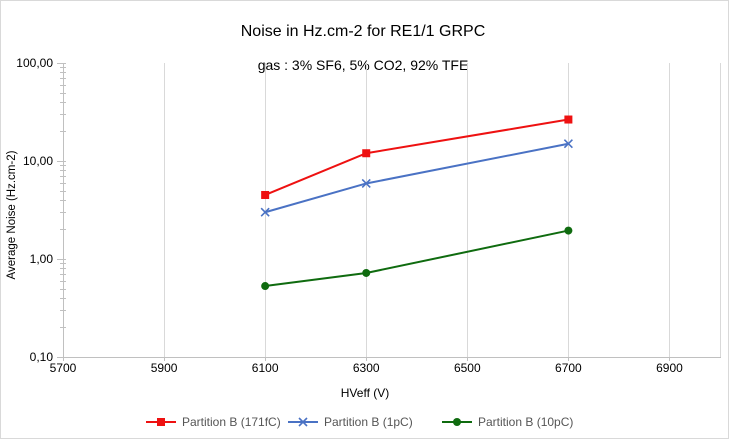 Image resolution: width=729 pixels, height=443 pixels. Describe the element at coordinates (265, 368) in the screenshot. I see `x-tick-label: 6100` at that location.